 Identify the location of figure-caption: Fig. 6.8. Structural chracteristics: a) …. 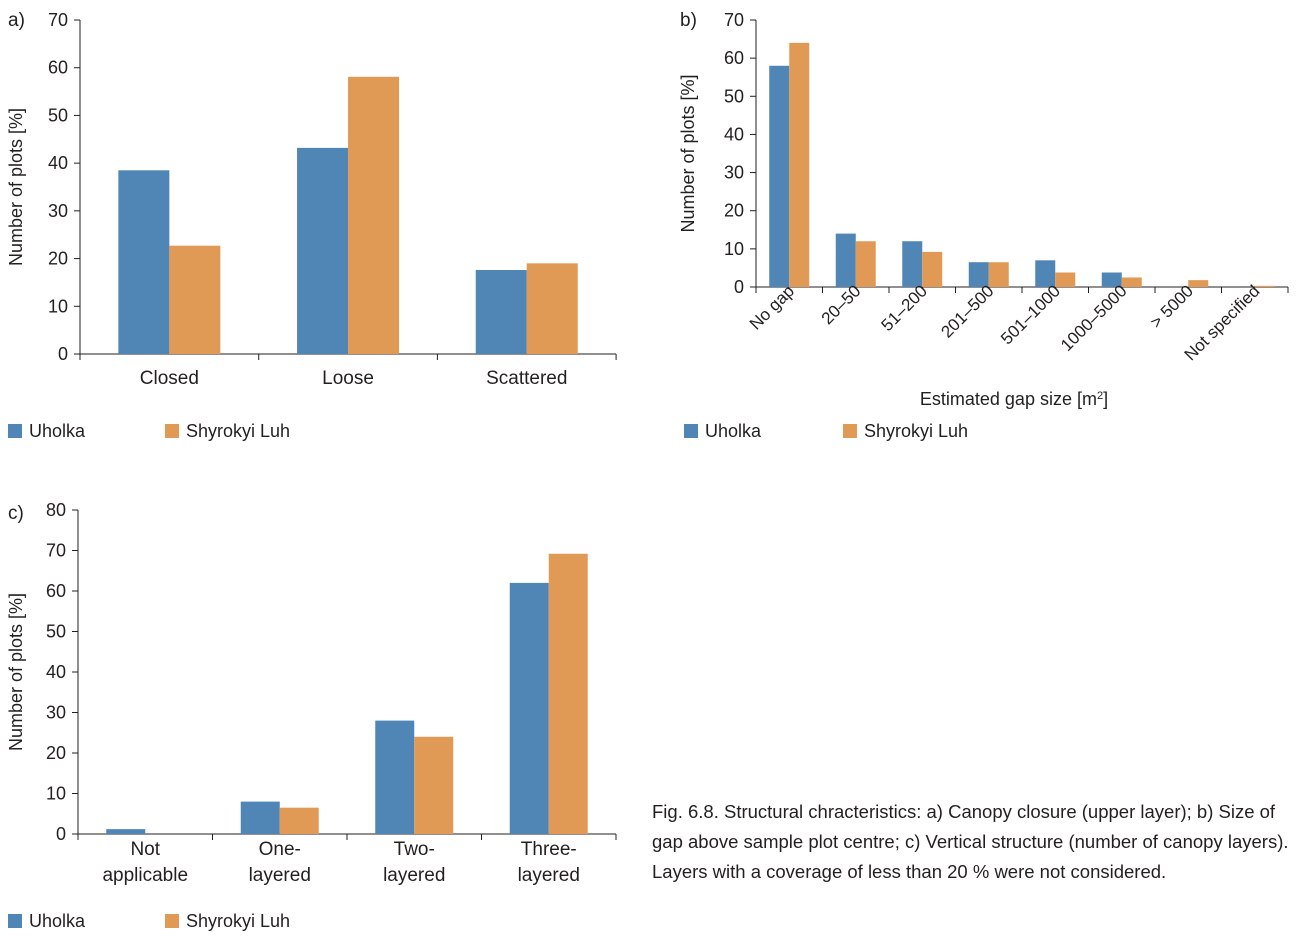
(970, 841).